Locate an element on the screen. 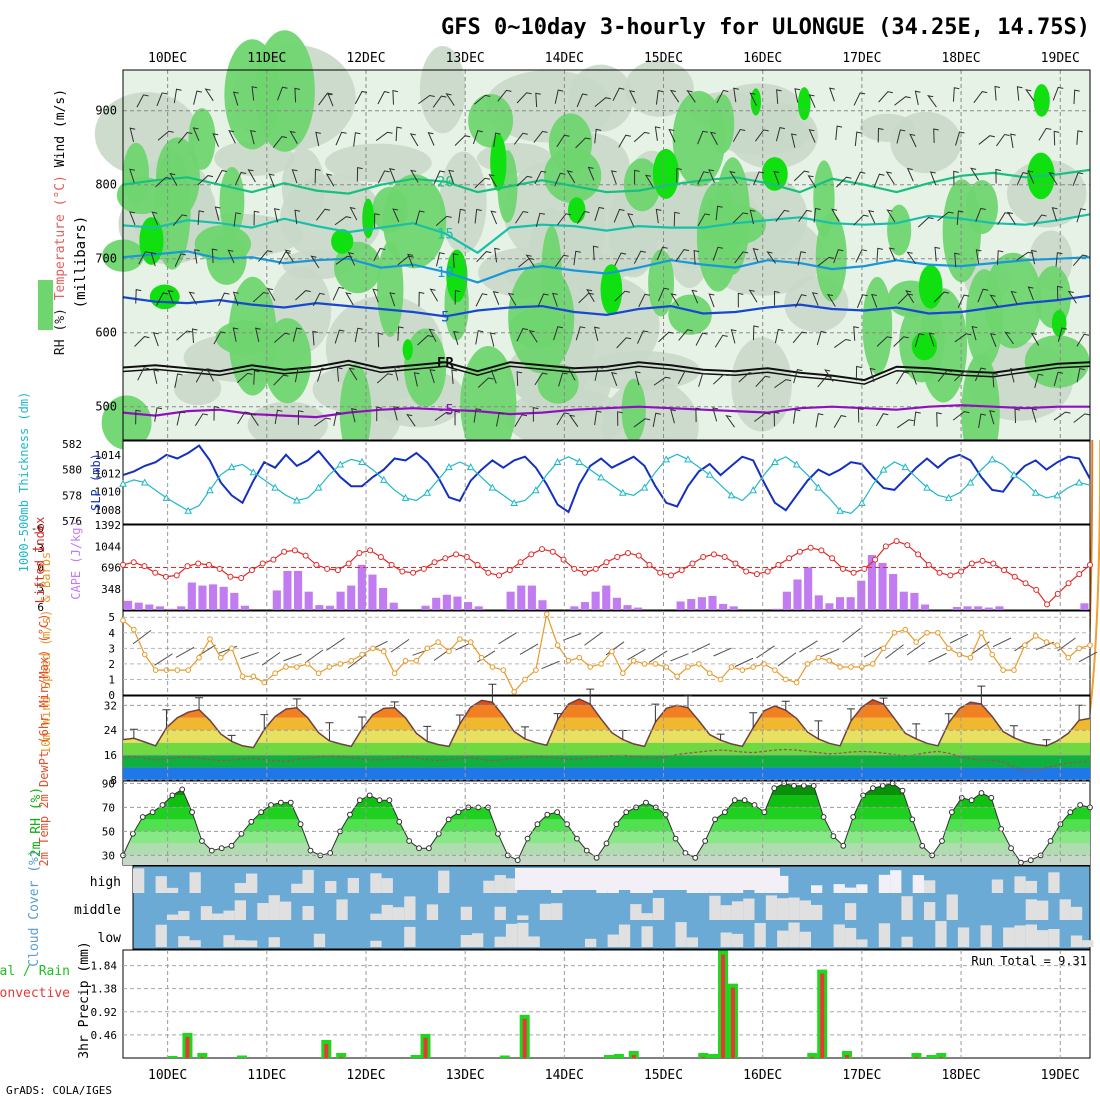 Image resolution: width=1100 pixels, height=1104 pixels. cloud-row-label: middle is located at coordinates (97, 910).